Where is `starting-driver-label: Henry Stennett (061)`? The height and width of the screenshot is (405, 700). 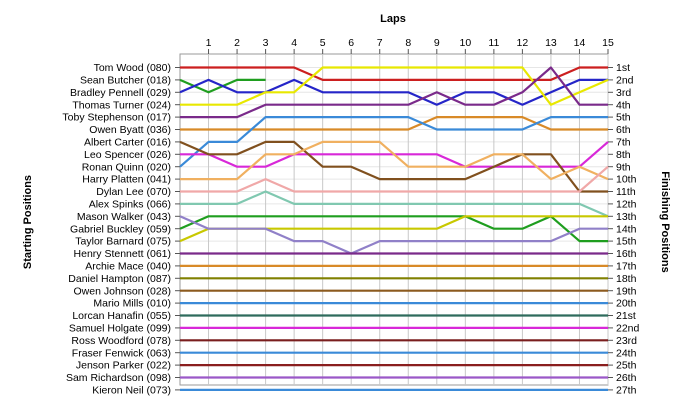
starting-driver-label: Henry Stennett (061) is located at coordinates (122, 254).